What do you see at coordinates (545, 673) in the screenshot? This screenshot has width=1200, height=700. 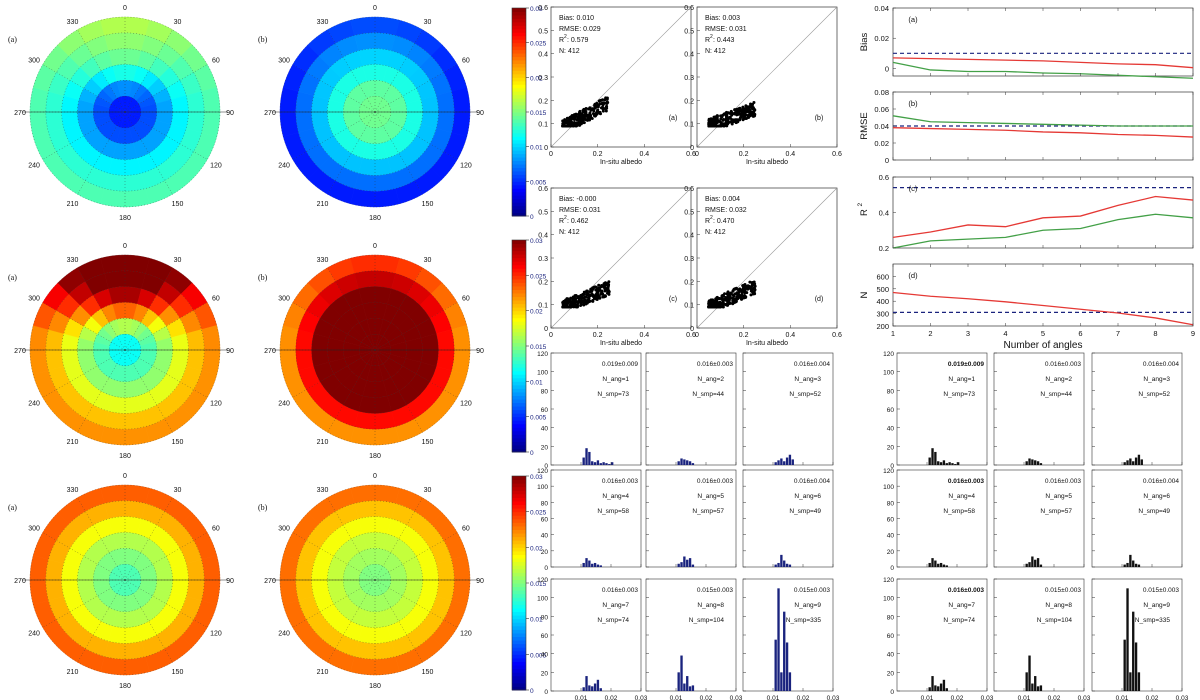 I see `y-tick-label: 20` at bounding box center [545, 673].